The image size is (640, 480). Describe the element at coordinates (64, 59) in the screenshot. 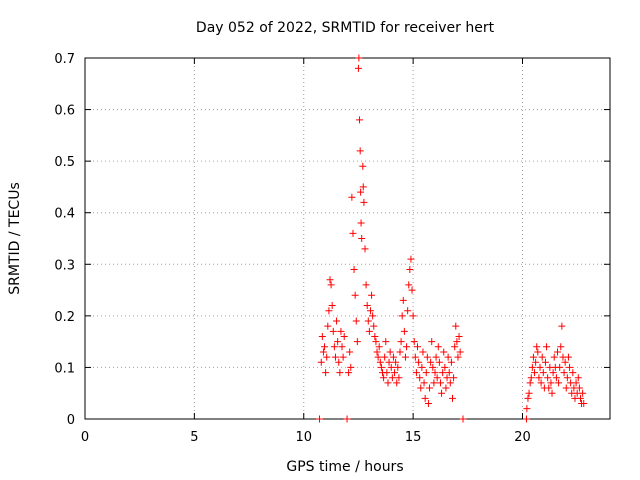

I see `y-tick-label: 0.7` at that location.